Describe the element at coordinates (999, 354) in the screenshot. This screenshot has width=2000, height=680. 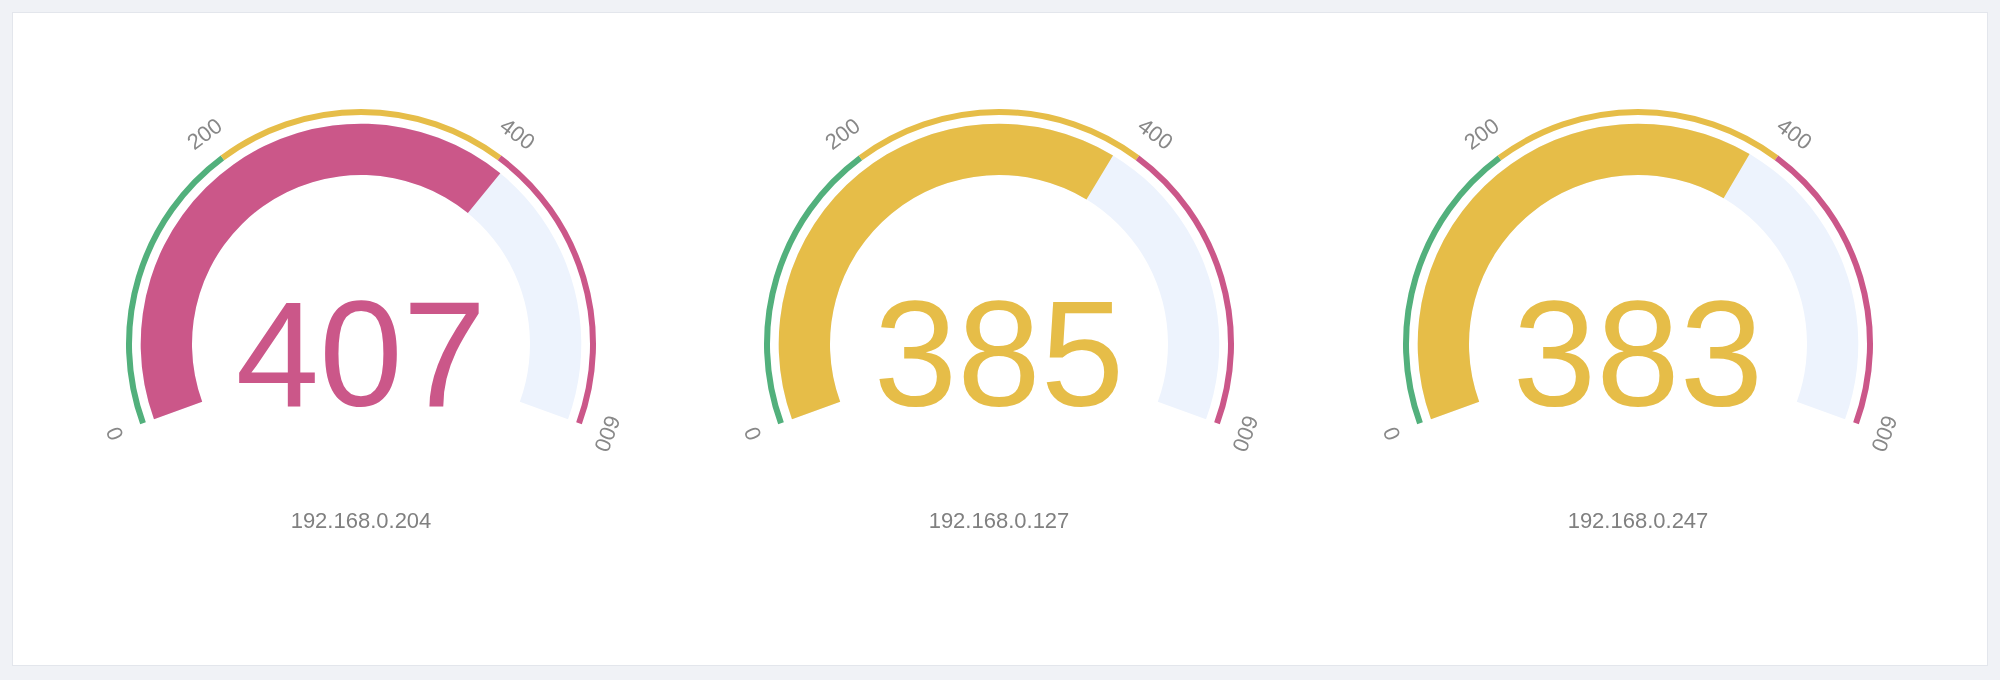
I see `data-label: 385` at that location.